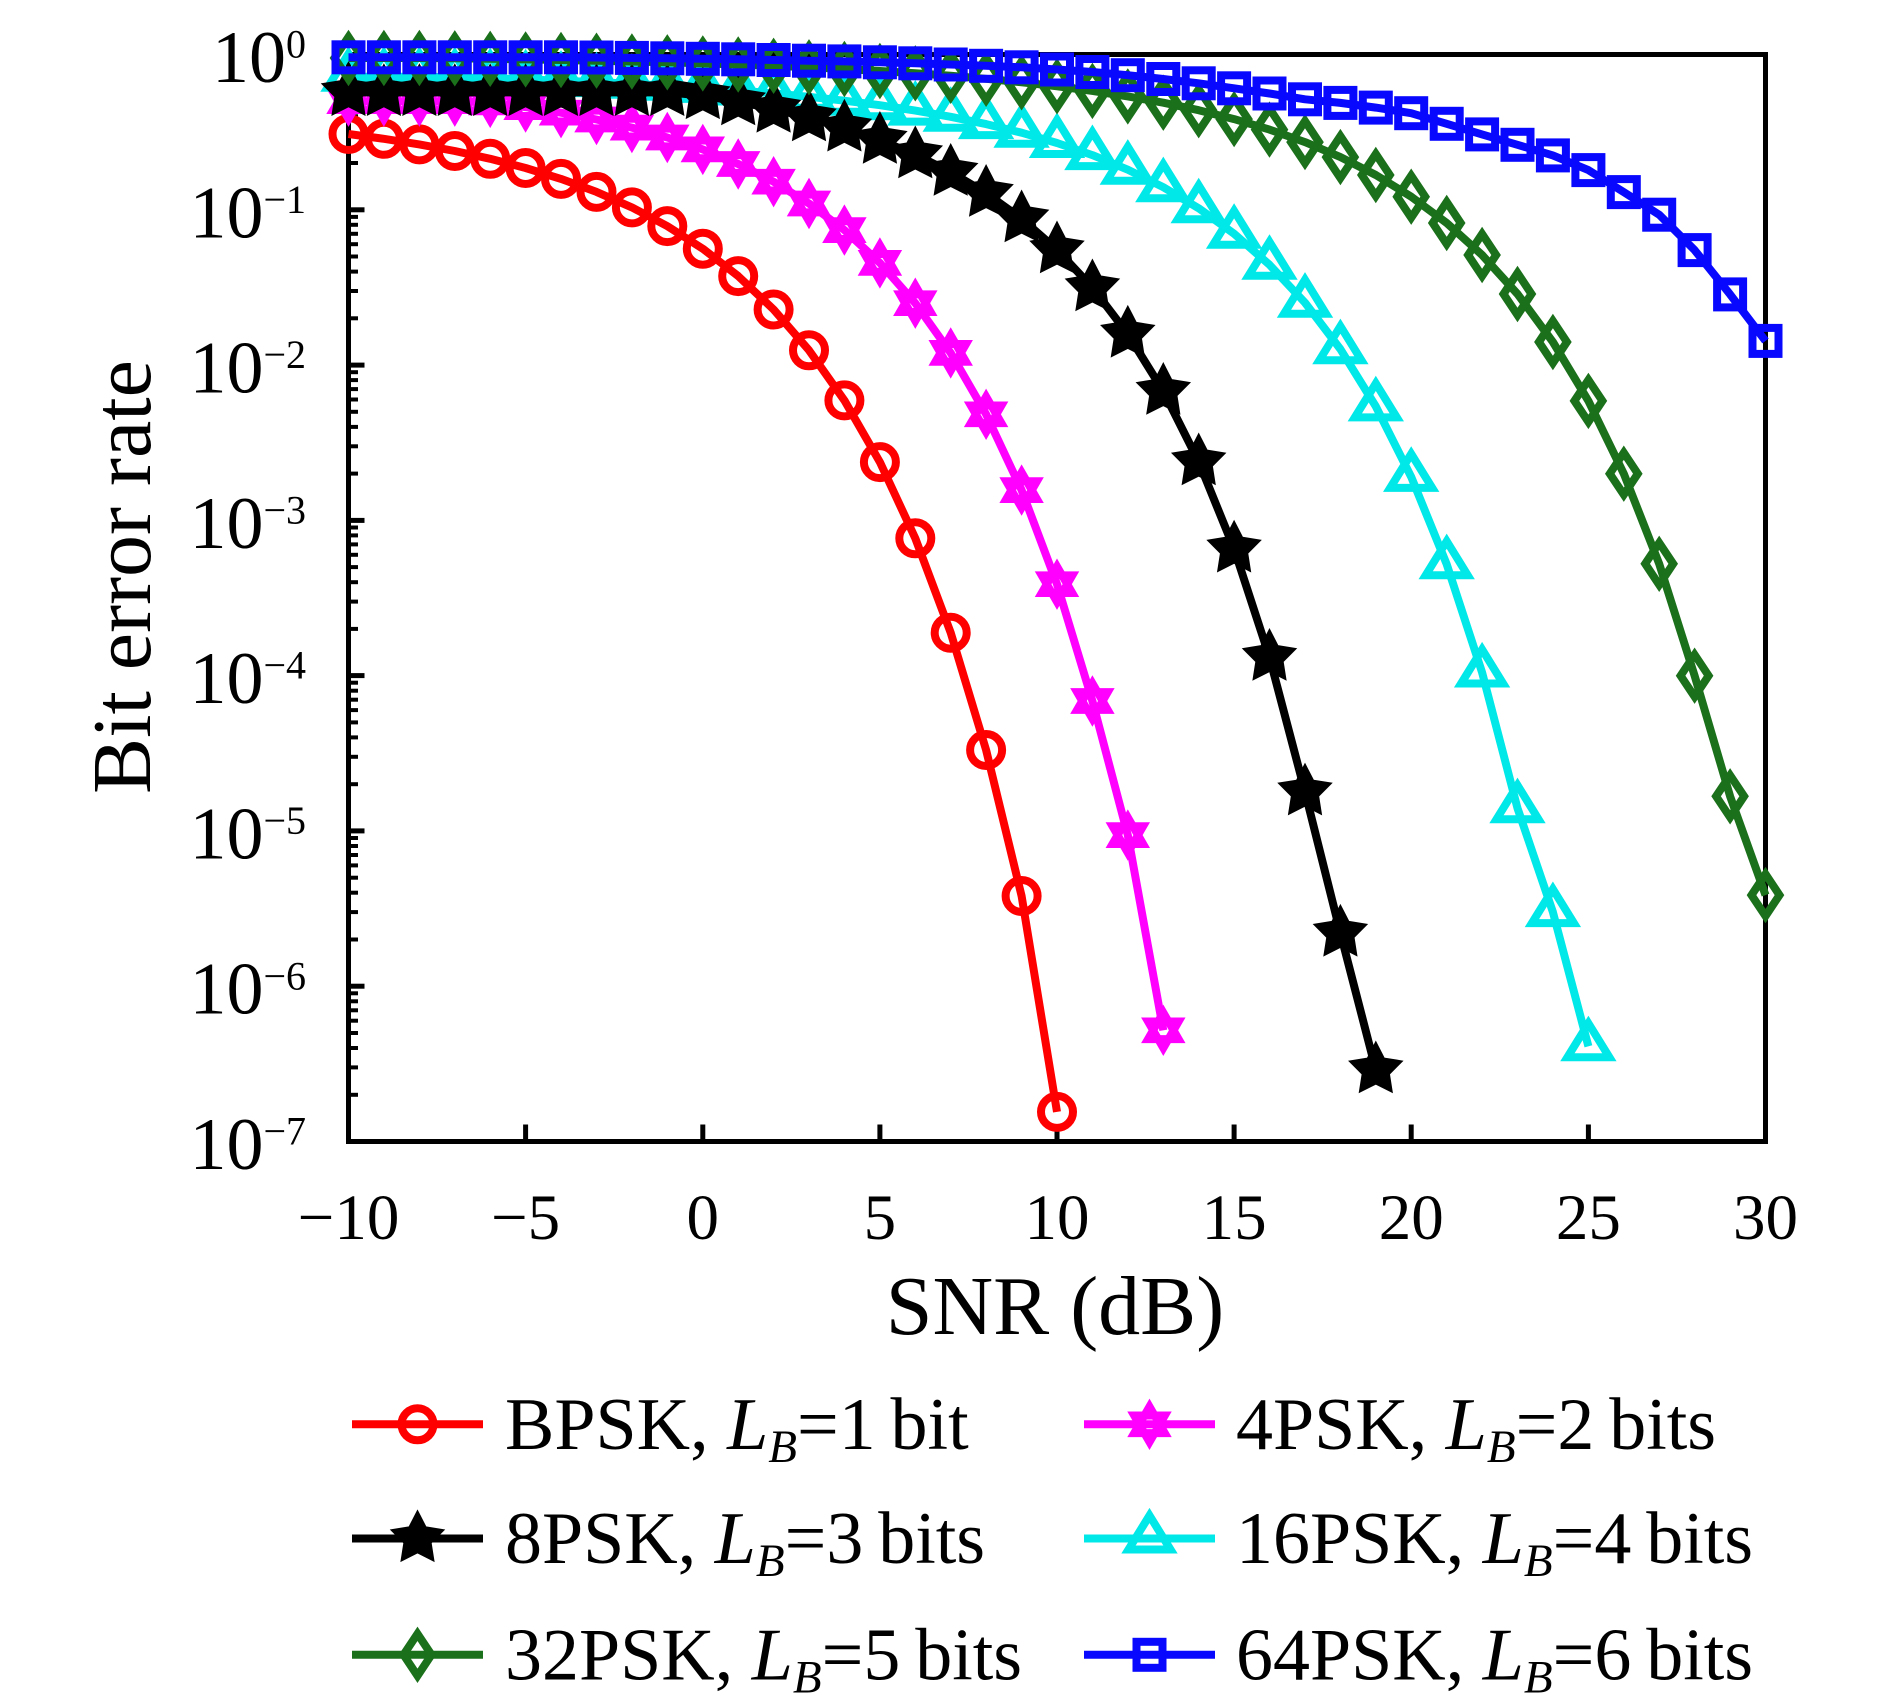  Describe the element at coordinates (349, 1218) in the screenshot. I see `svg-text: −10` at that location.